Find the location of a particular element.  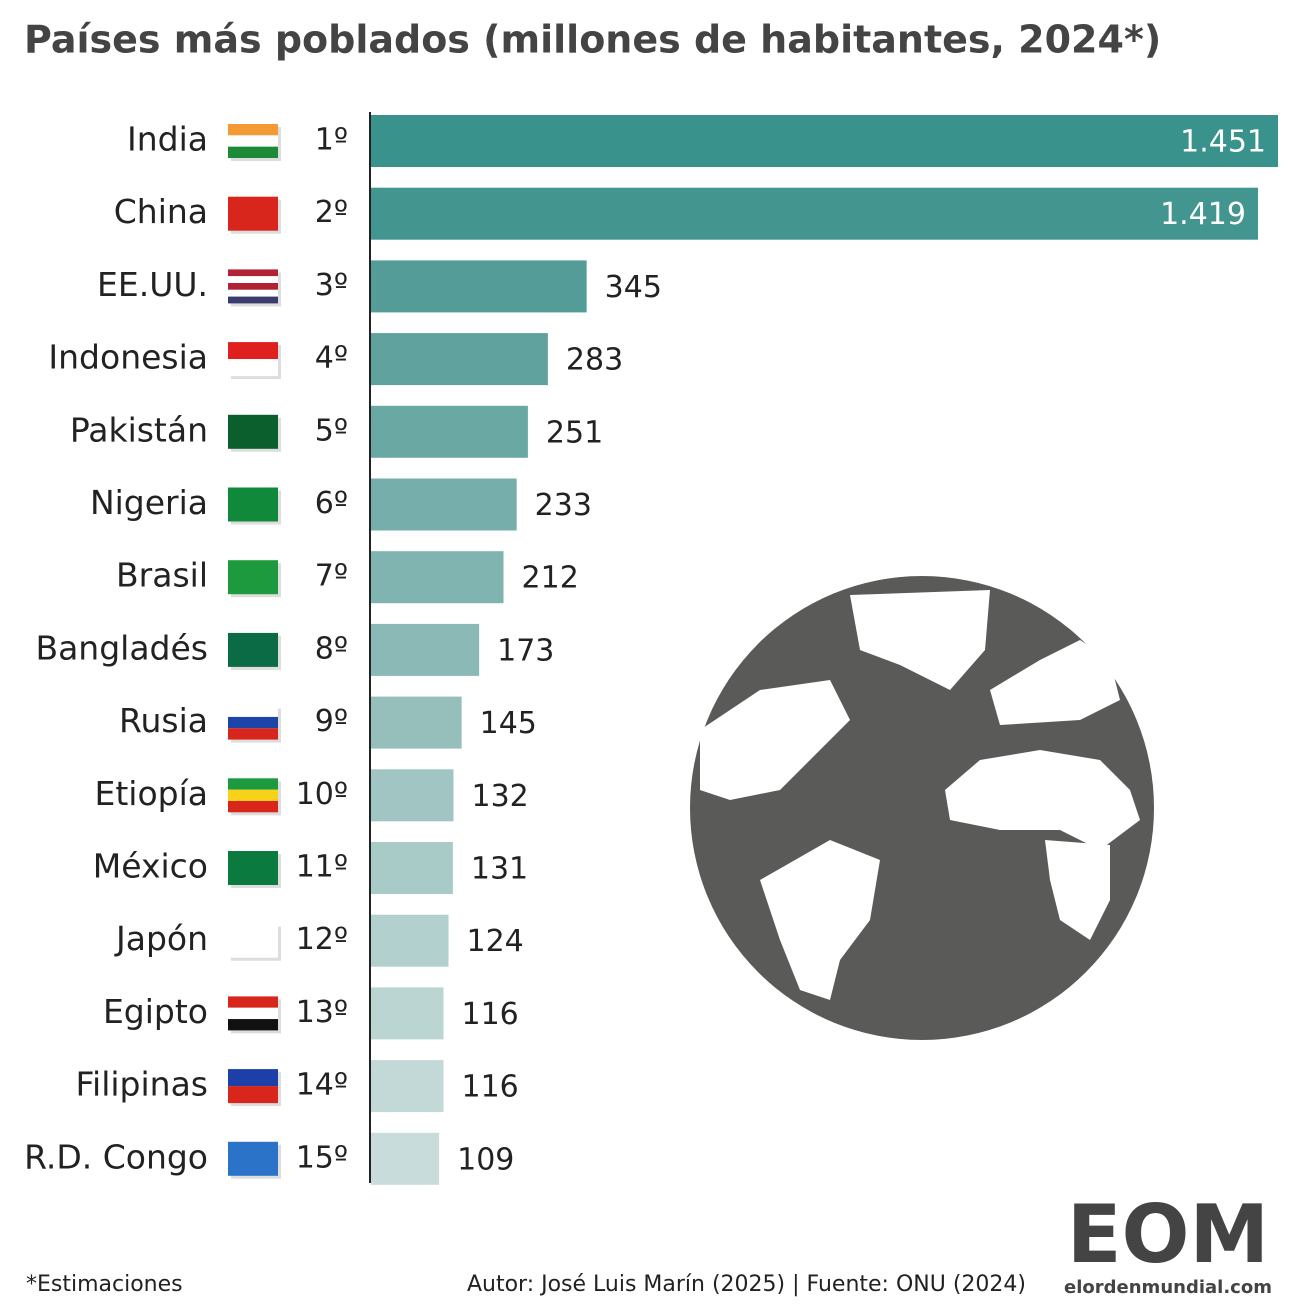

value-label: 109 is located at coordinates (485, 1159).